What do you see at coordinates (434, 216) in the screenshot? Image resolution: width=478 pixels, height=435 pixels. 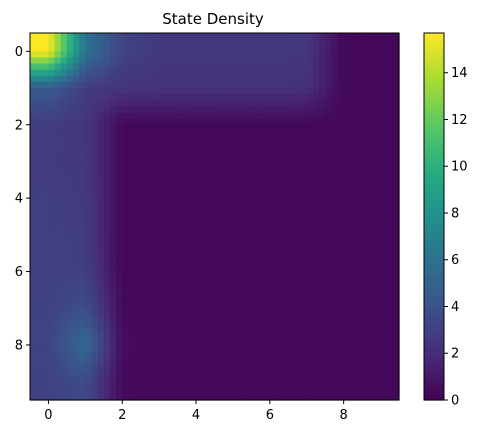 I see `colorbar-frame` at bounding box center [434, 216].